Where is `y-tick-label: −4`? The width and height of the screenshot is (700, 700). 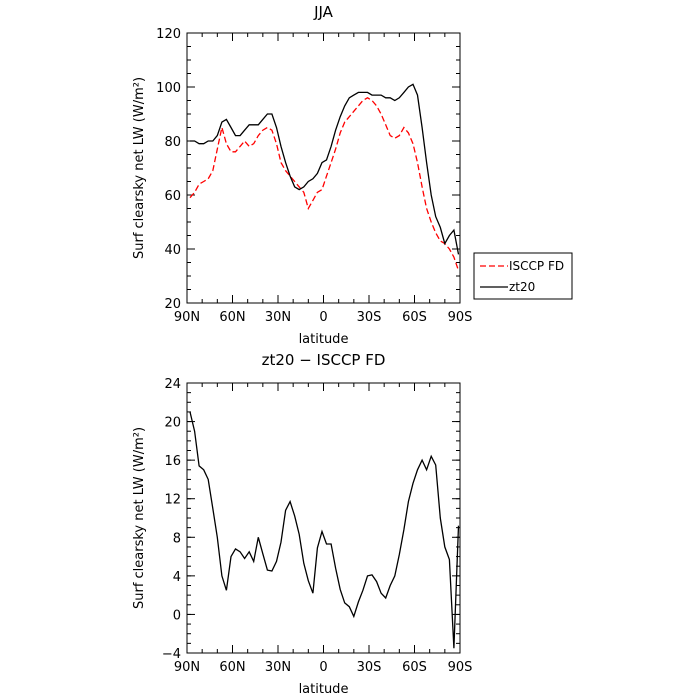
y-tick-label: −4 is located at coordinates (171, 654).